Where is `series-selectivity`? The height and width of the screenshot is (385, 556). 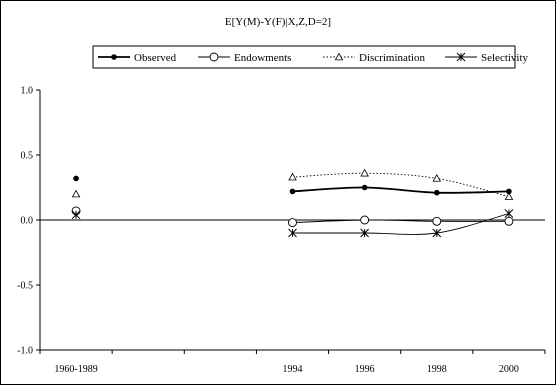 series-selectivity is located at coordinates (292, 223).